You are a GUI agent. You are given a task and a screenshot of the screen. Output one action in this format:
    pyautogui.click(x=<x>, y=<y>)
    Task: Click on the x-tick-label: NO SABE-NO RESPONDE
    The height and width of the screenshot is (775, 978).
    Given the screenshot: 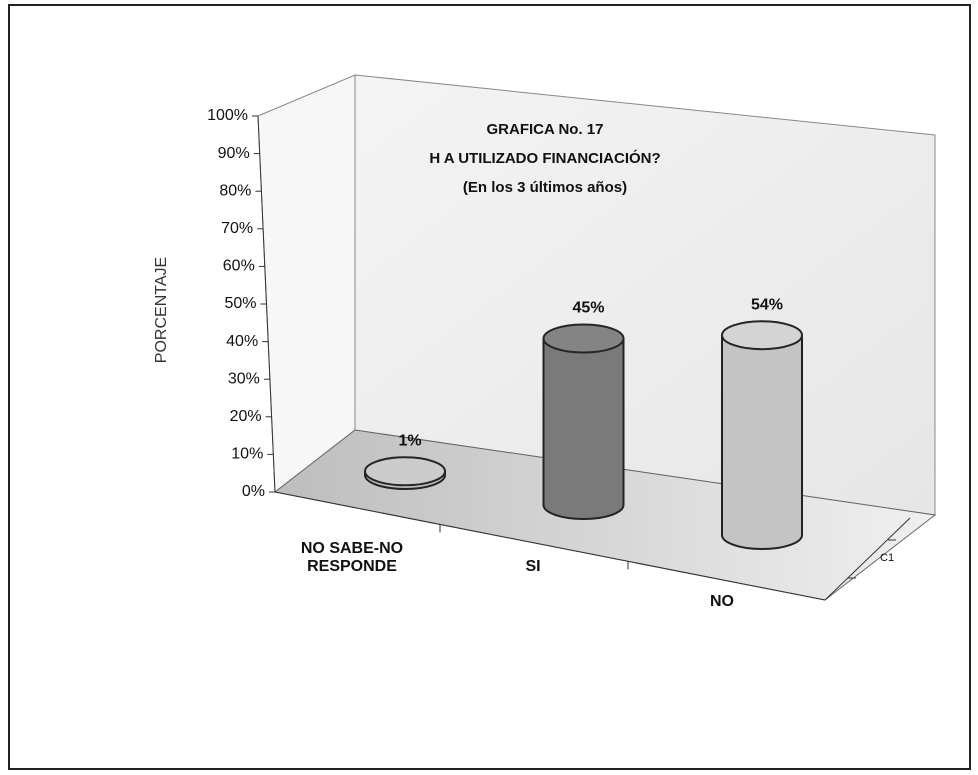 What is the action you would take?
    pyautogui.click(x=352, y=557)
    